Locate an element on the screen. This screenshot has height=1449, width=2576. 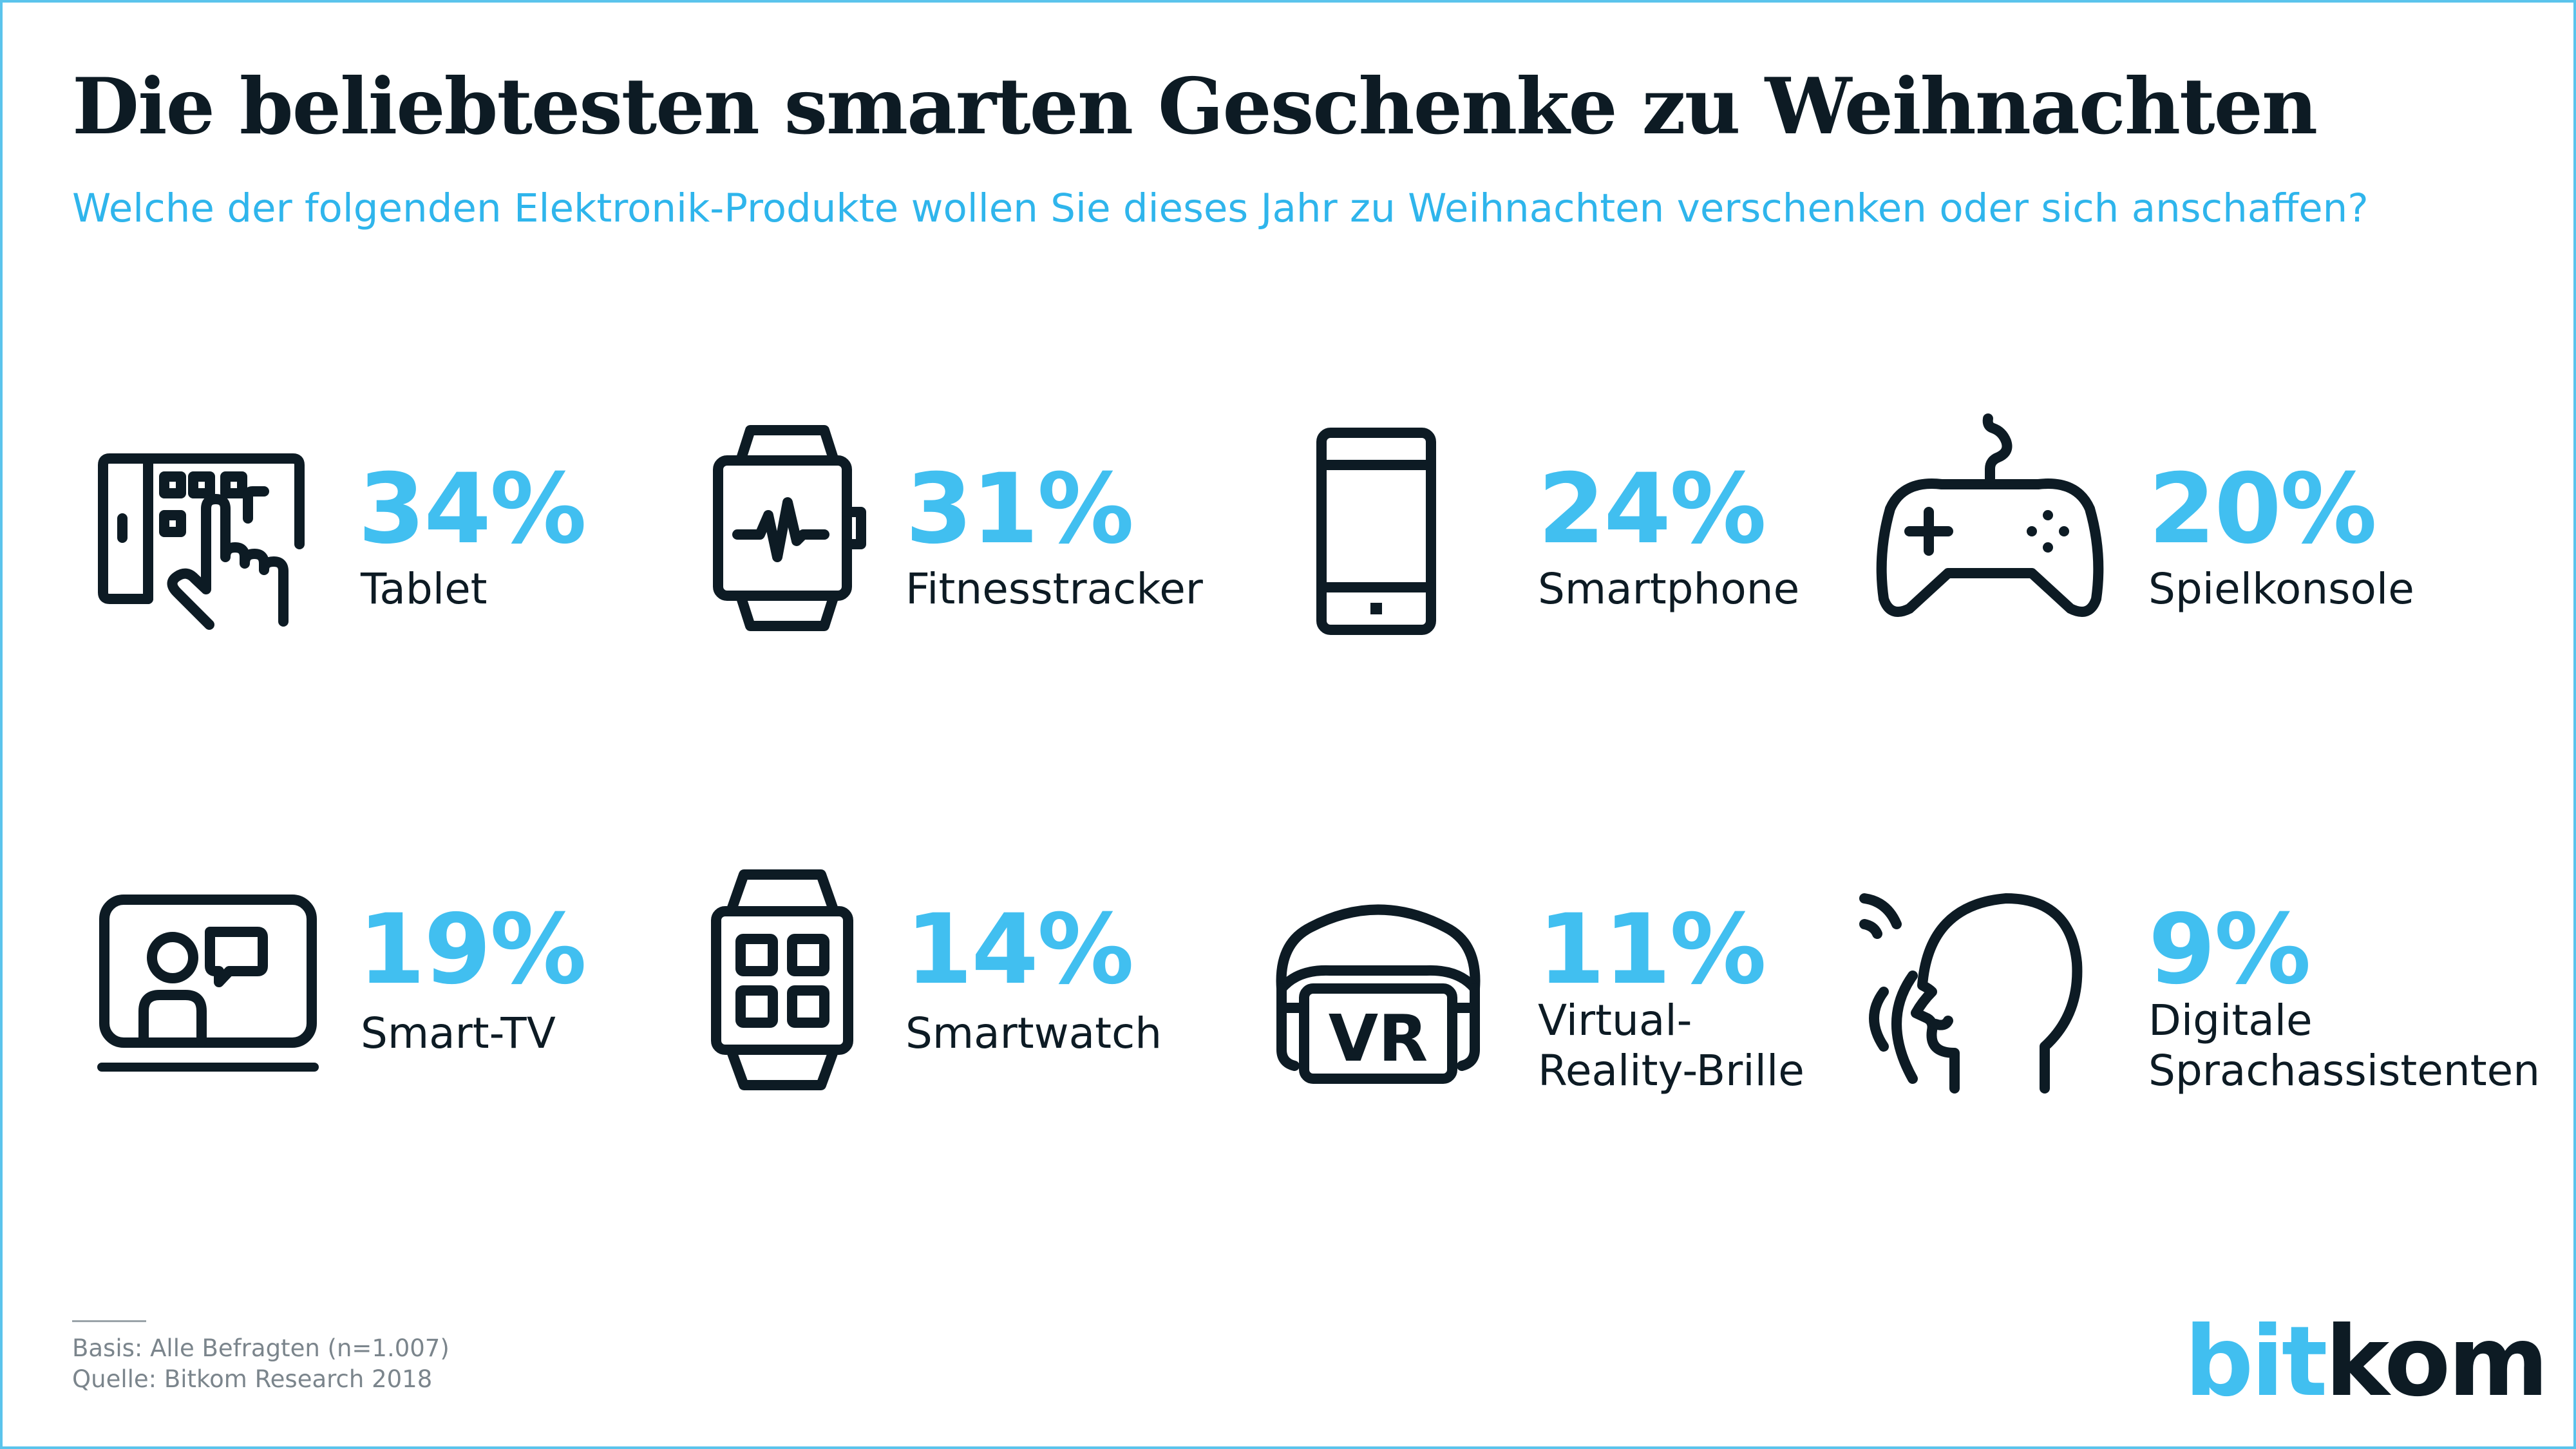
label-smartphone: Smartphone is located at coordinates (1669, 589).